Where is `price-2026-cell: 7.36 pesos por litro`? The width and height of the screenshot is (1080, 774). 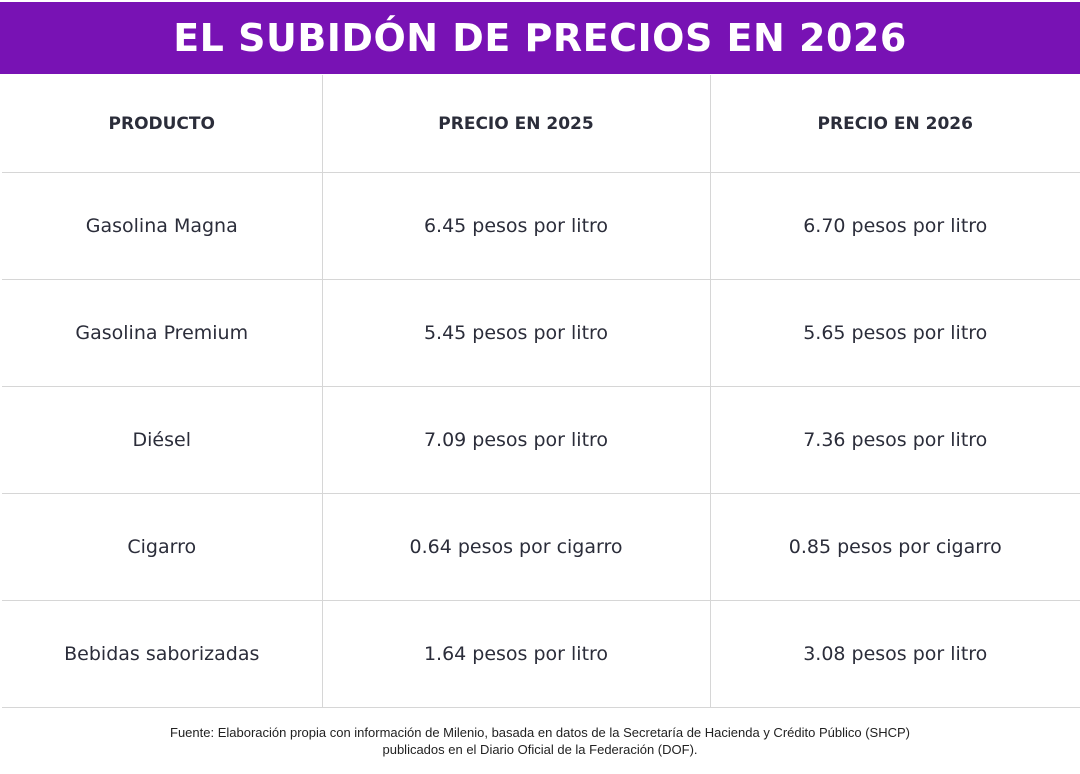
price-2026-cell: 7.36 pesos por litro is located at coordinates (894, 440).